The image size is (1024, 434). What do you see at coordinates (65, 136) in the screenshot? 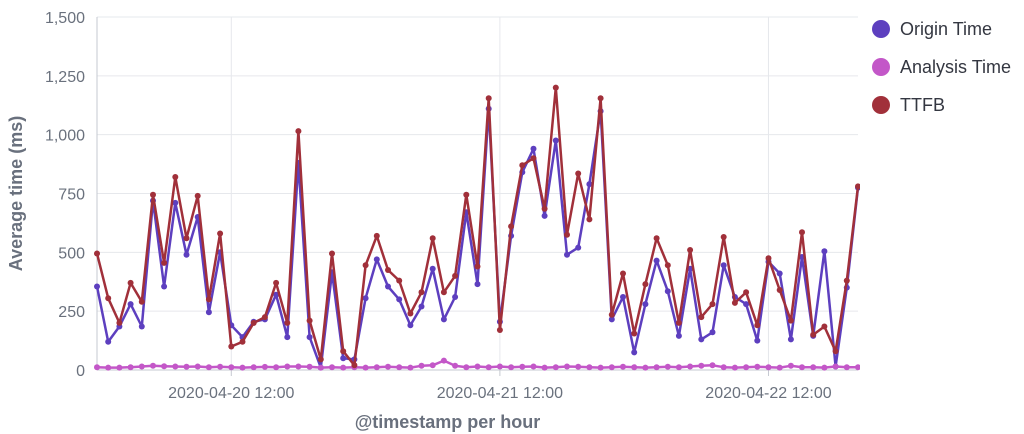
I see `y-tick-label: 1,000` at bounding box center [65, 136].